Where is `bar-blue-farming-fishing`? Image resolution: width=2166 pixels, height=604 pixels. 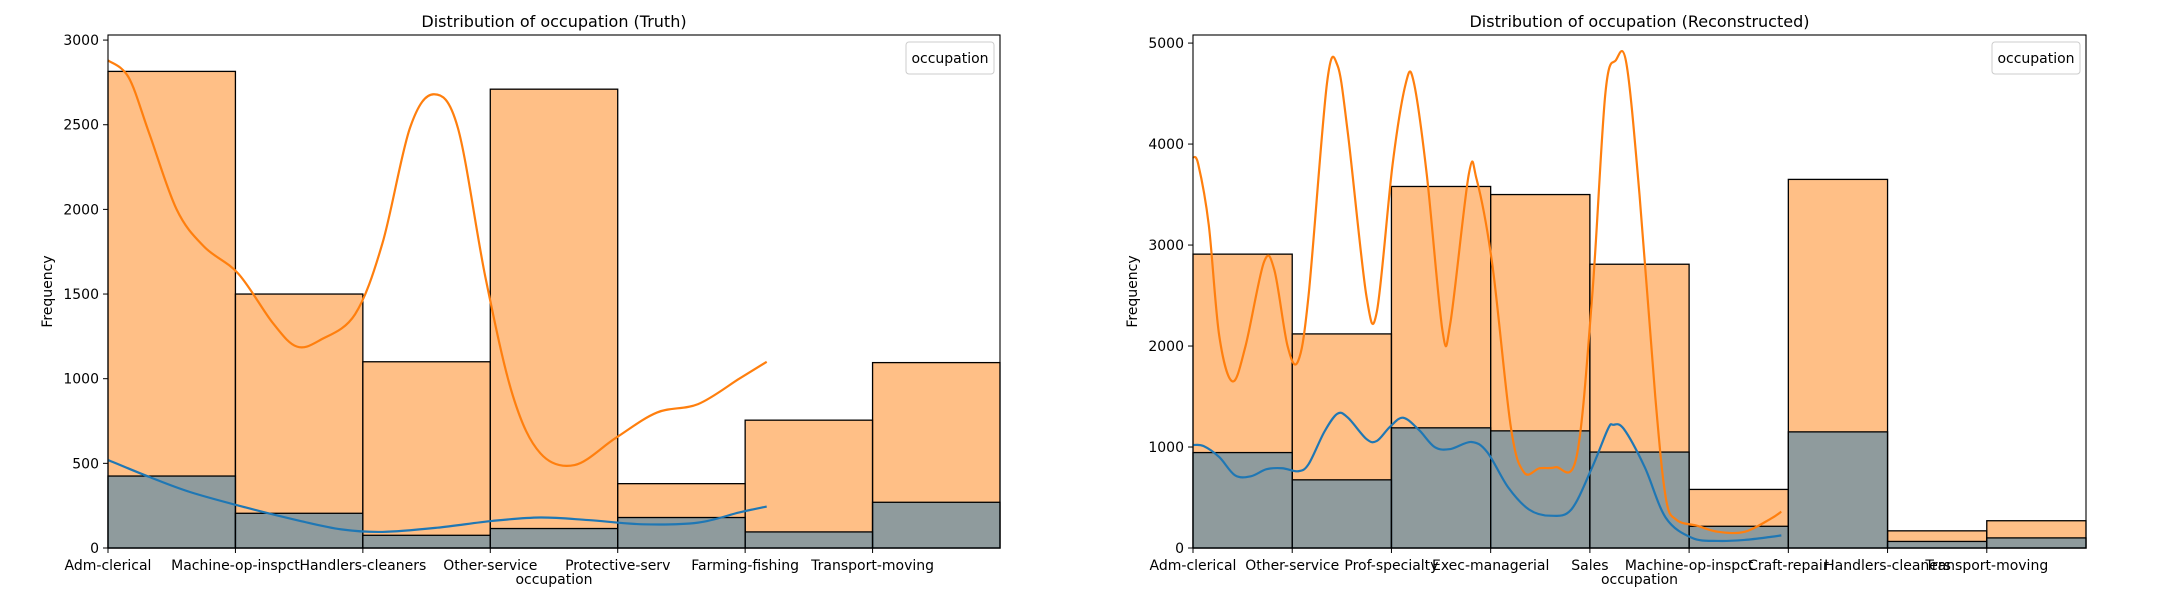
bar-blue-farming-fishing is located at coordinates (809, 540).